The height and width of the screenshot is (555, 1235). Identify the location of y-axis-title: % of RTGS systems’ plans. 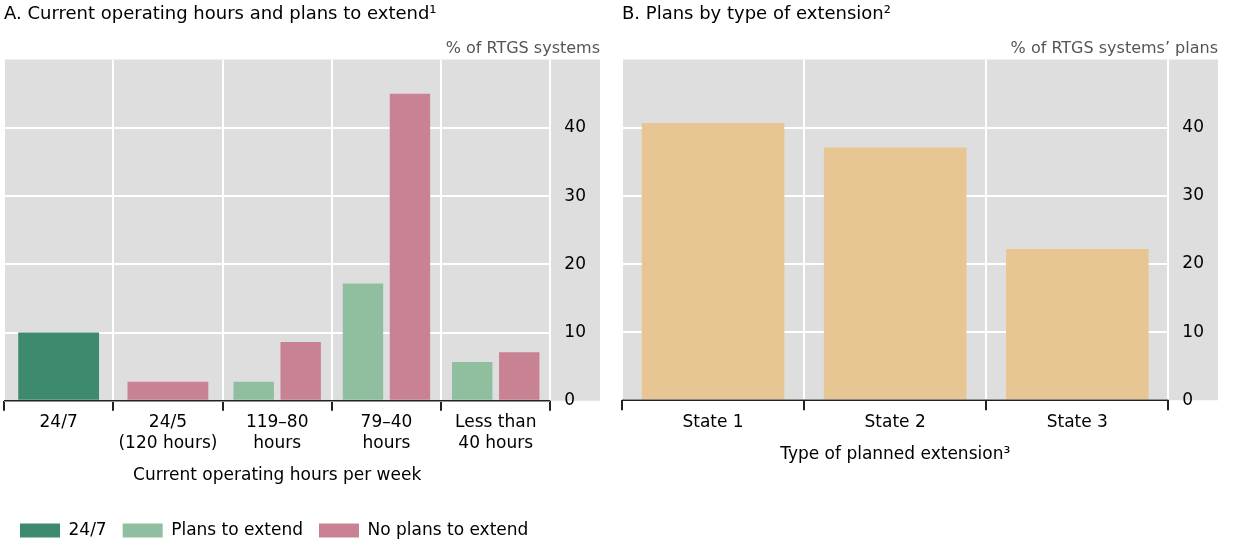
(1114, 47).